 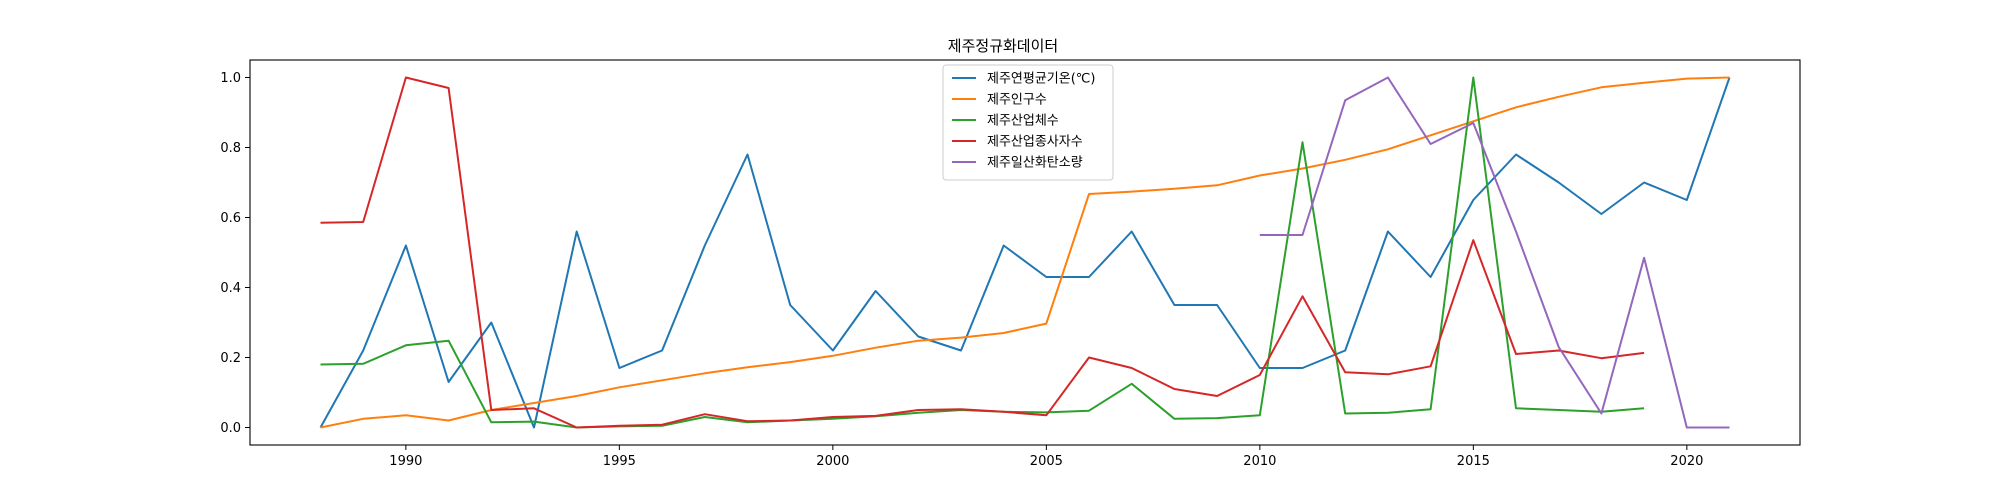 What do you see at coordinates (230, 78) in the screenshot?
I see `y-tick-label: 1.0` at bounding box center [230, 78].